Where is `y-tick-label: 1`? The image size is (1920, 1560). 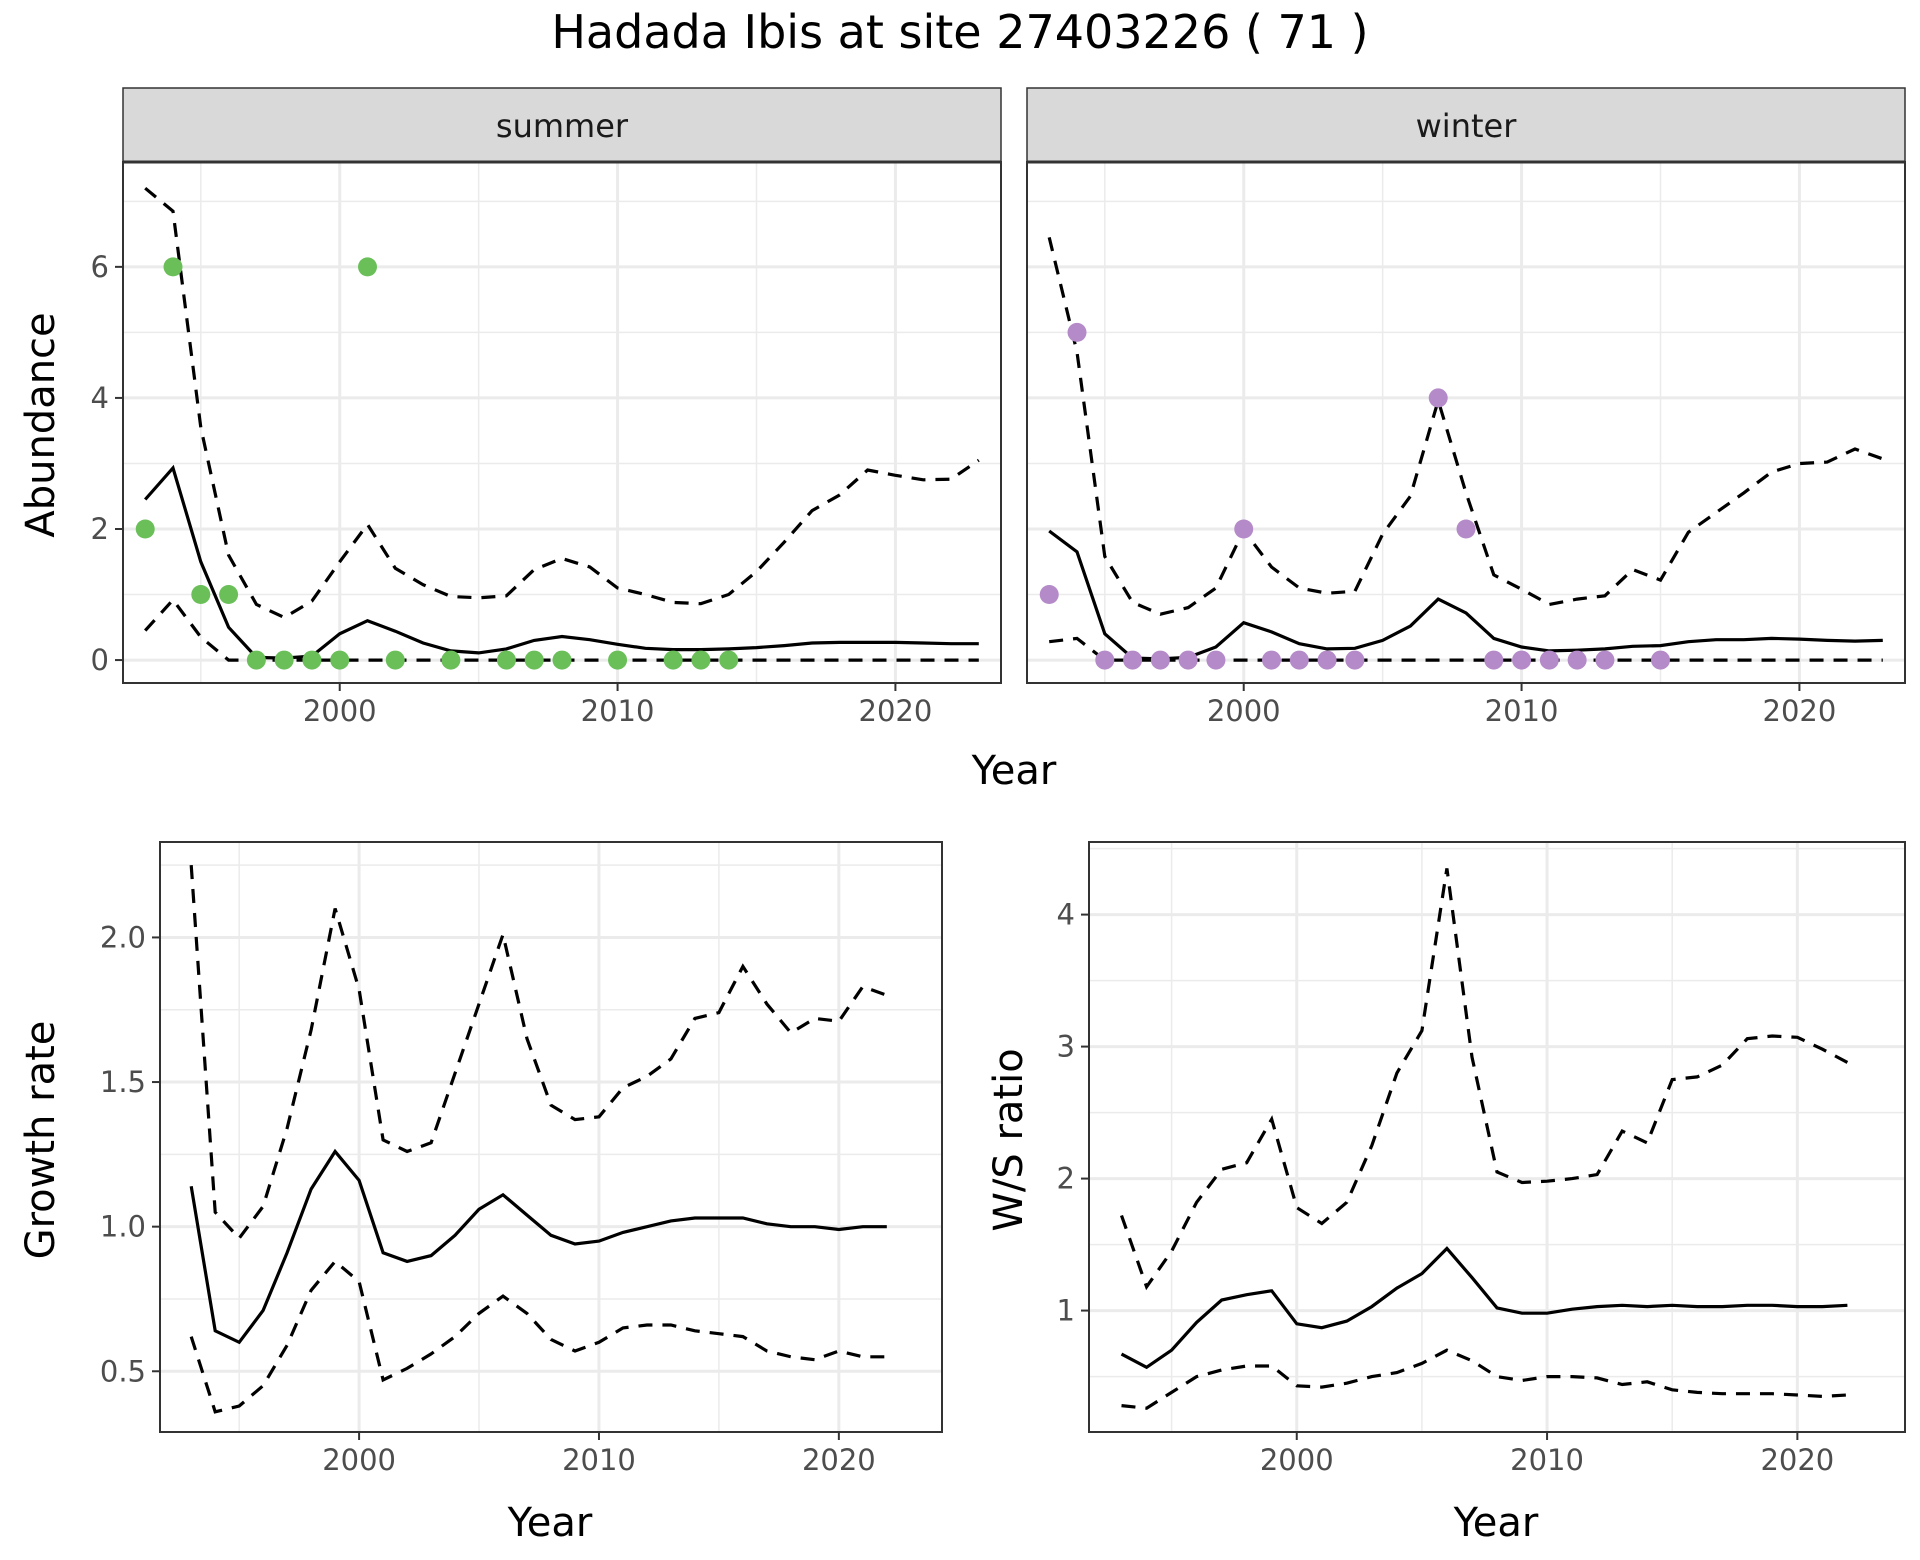 y-tick-label: 1 is located at coordinates (1066, 1311).